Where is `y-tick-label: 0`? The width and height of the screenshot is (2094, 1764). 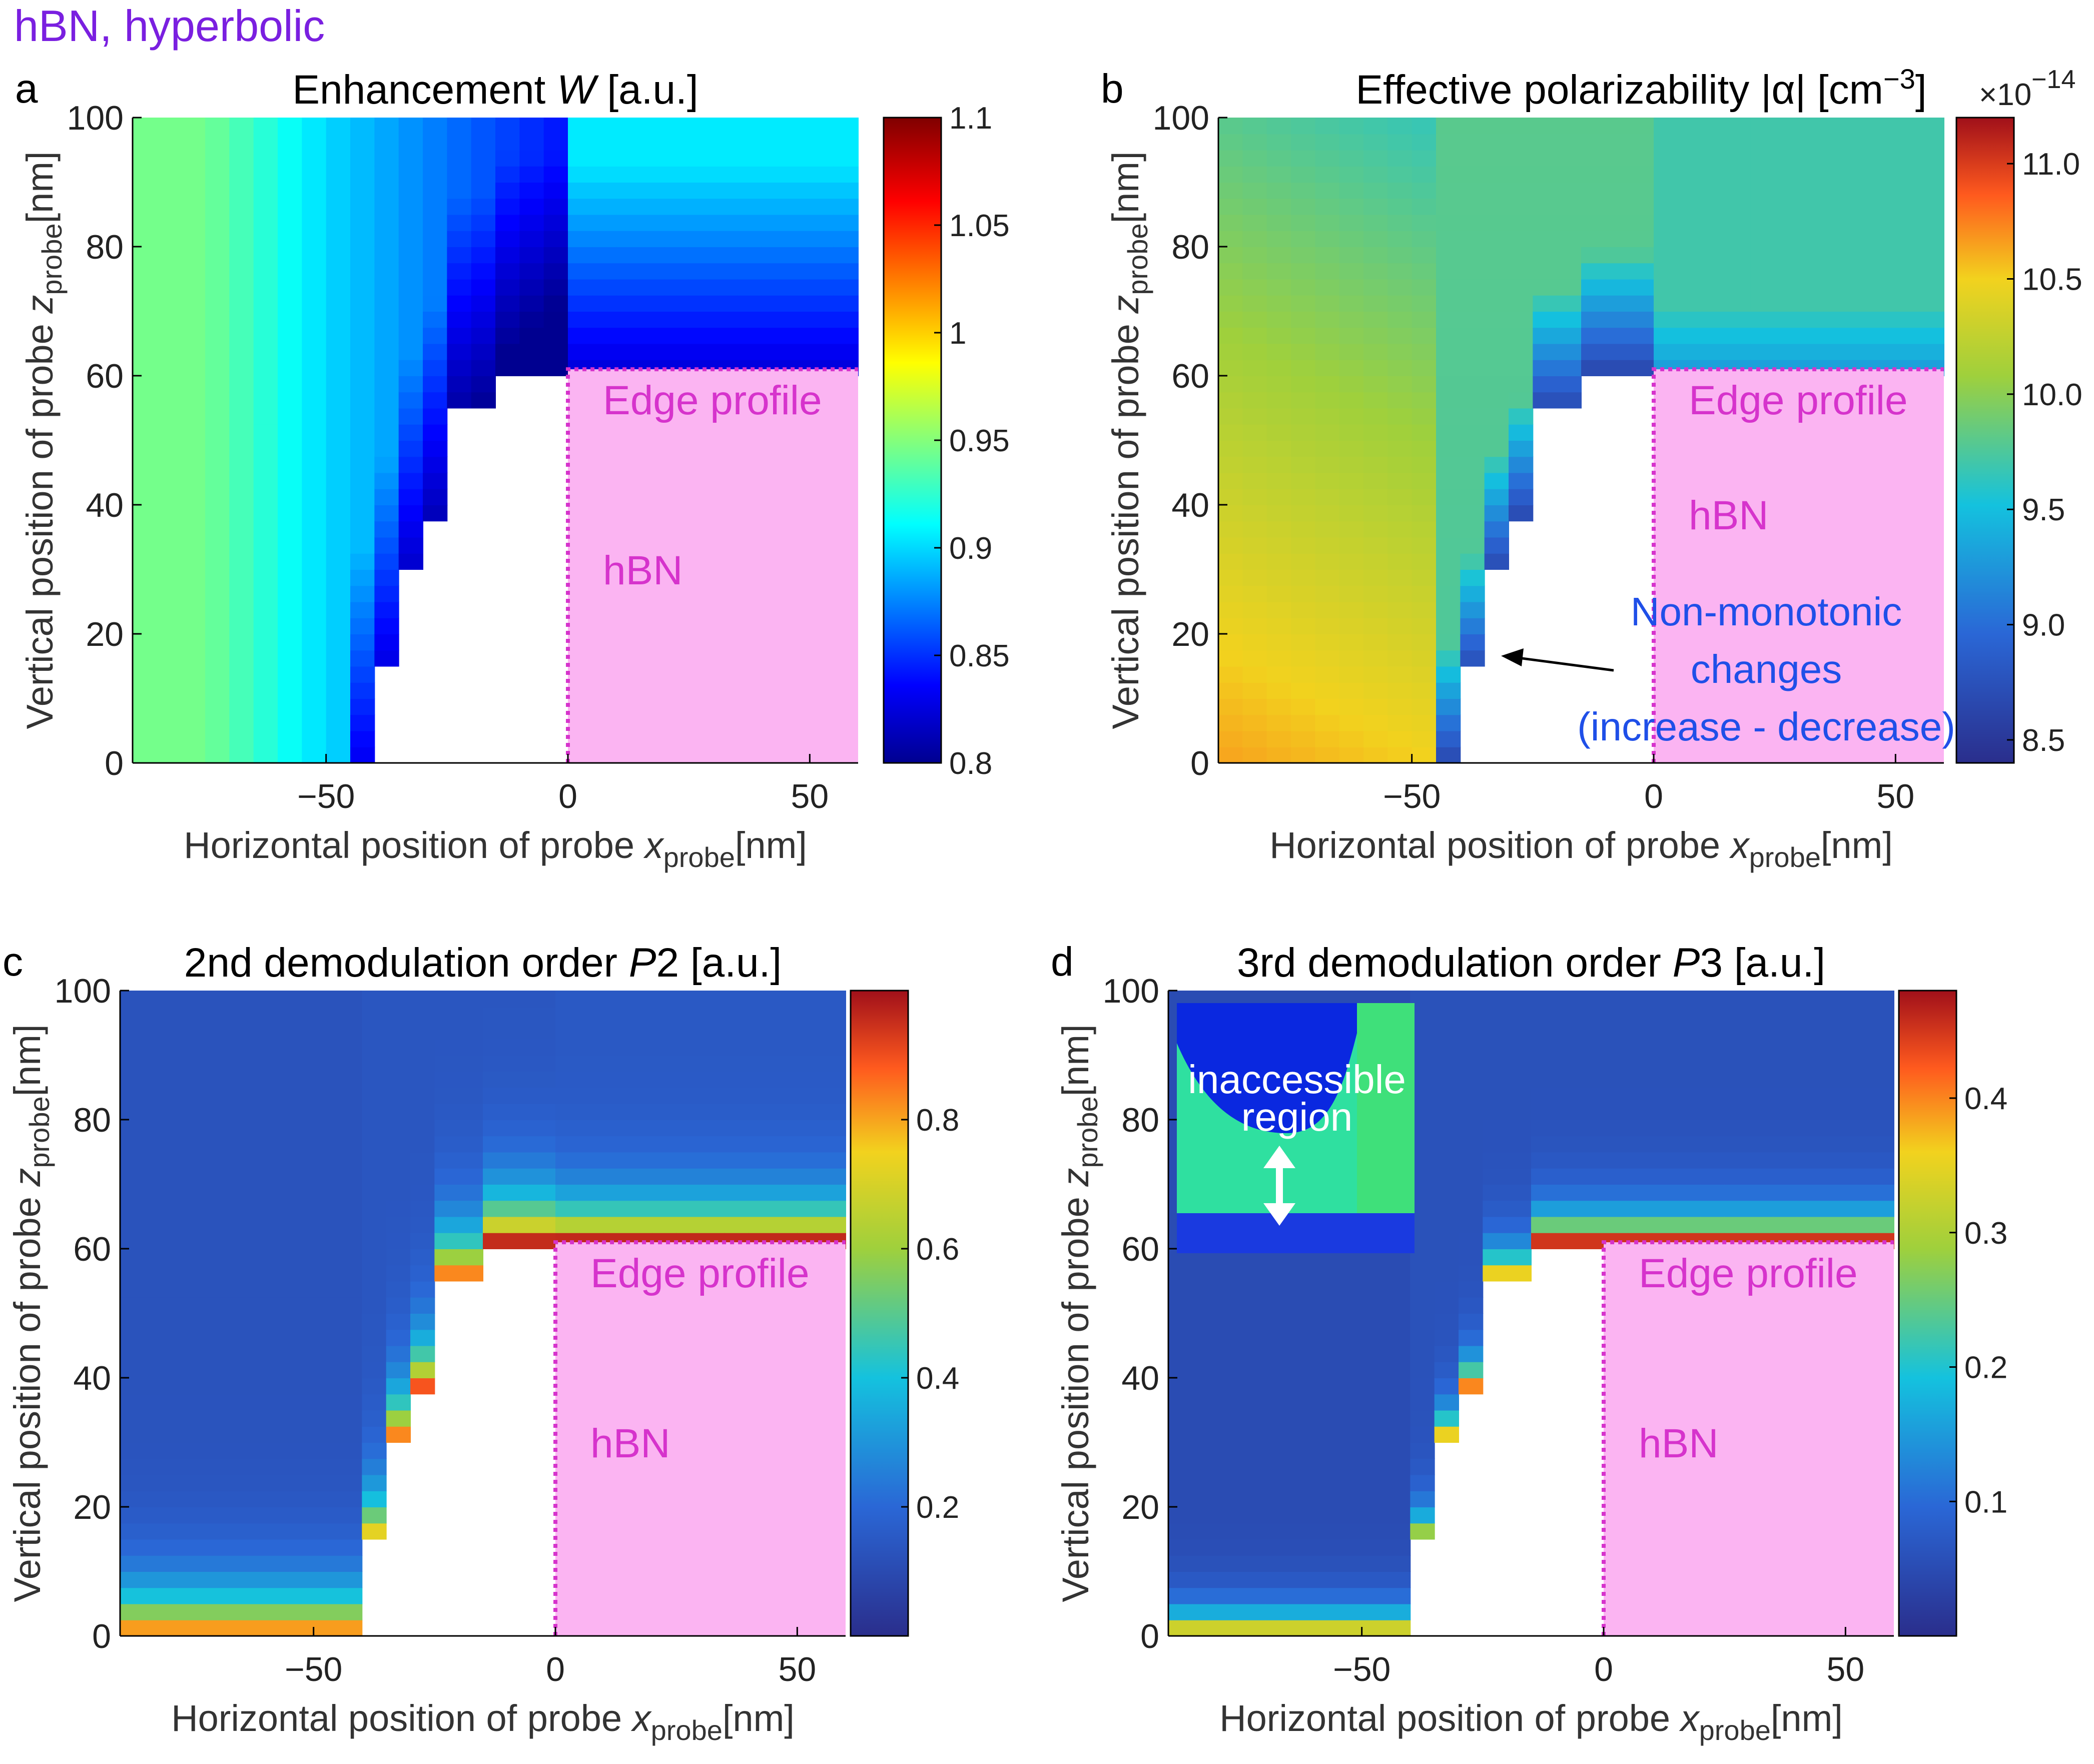 y-tick-label: 0 is located at coordinates (101, 1636).